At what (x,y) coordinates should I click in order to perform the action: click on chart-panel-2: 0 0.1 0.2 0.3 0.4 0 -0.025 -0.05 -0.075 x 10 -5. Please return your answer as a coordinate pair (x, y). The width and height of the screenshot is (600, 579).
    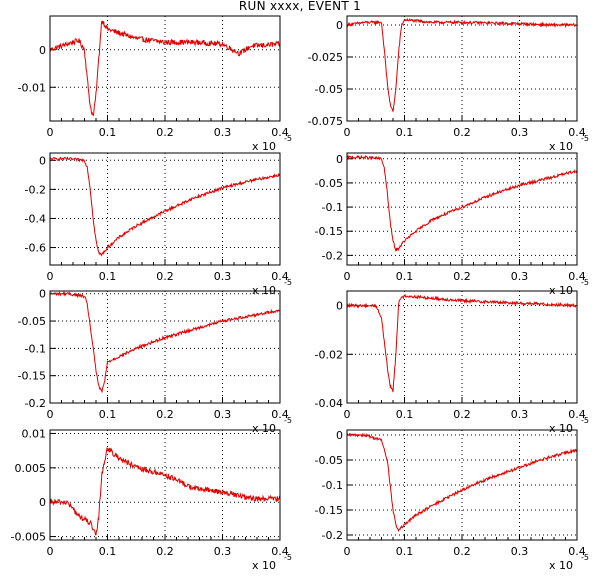
    Looking at the image, I should click on (448, 84).